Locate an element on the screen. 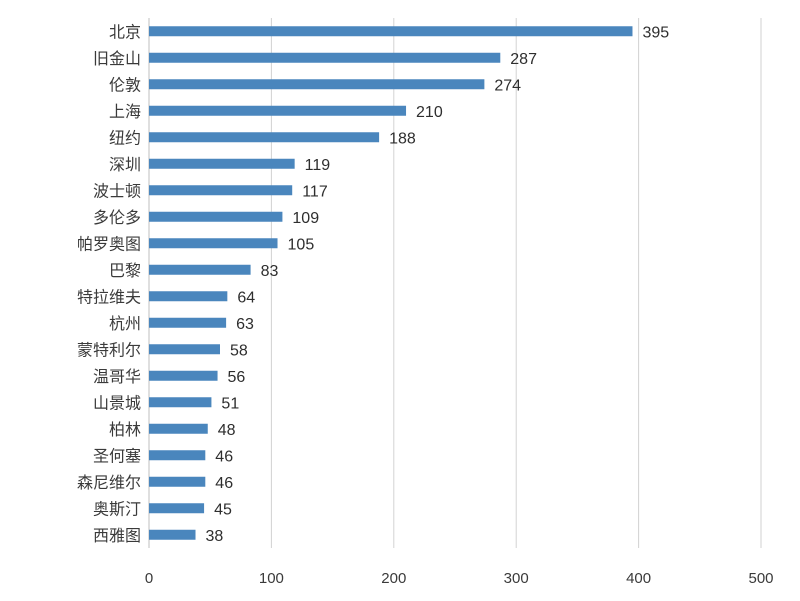 Image resolution: width=800 pixels, height=601 pixels. value-label: 64 is located at coordinates (246, 297).